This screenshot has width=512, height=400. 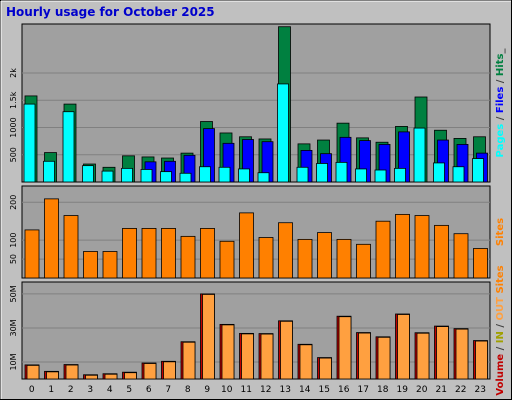 What do you see at coordinates (403, 390) in the screenshot?
I see `x-tick-label: 19` at bounding box center [403, 390].